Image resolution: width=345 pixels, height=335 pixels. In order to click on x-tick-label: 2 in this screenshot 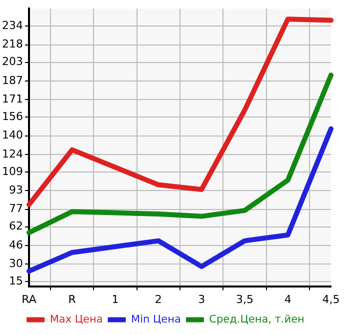, I will do `click(158, 299)`.